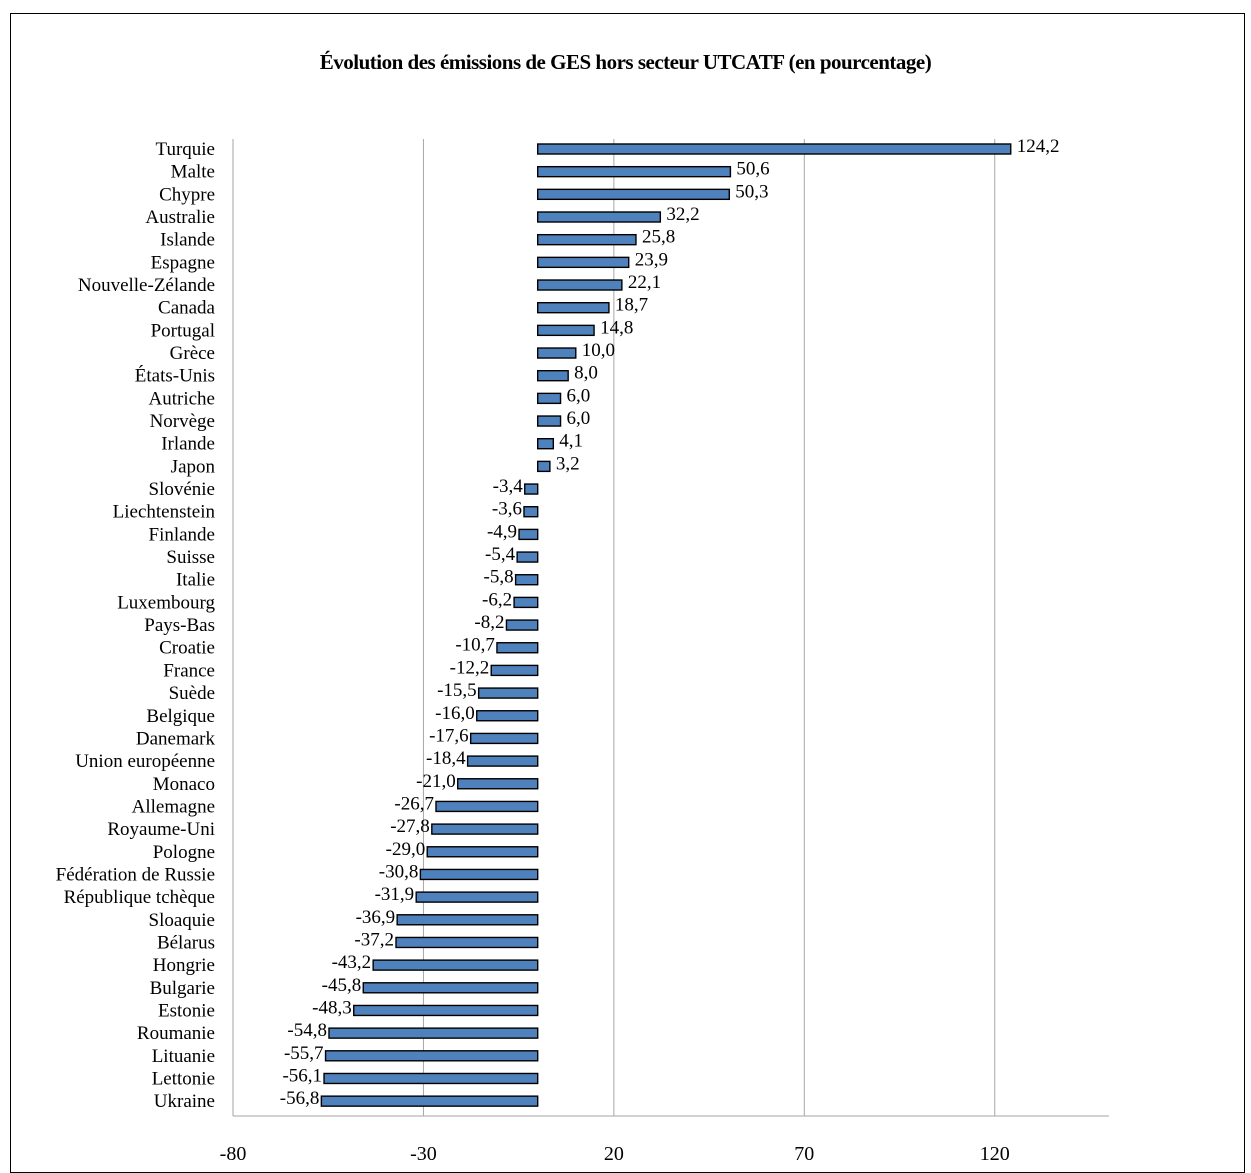  I want to click on category-label: Monaco, so click(184, 784).